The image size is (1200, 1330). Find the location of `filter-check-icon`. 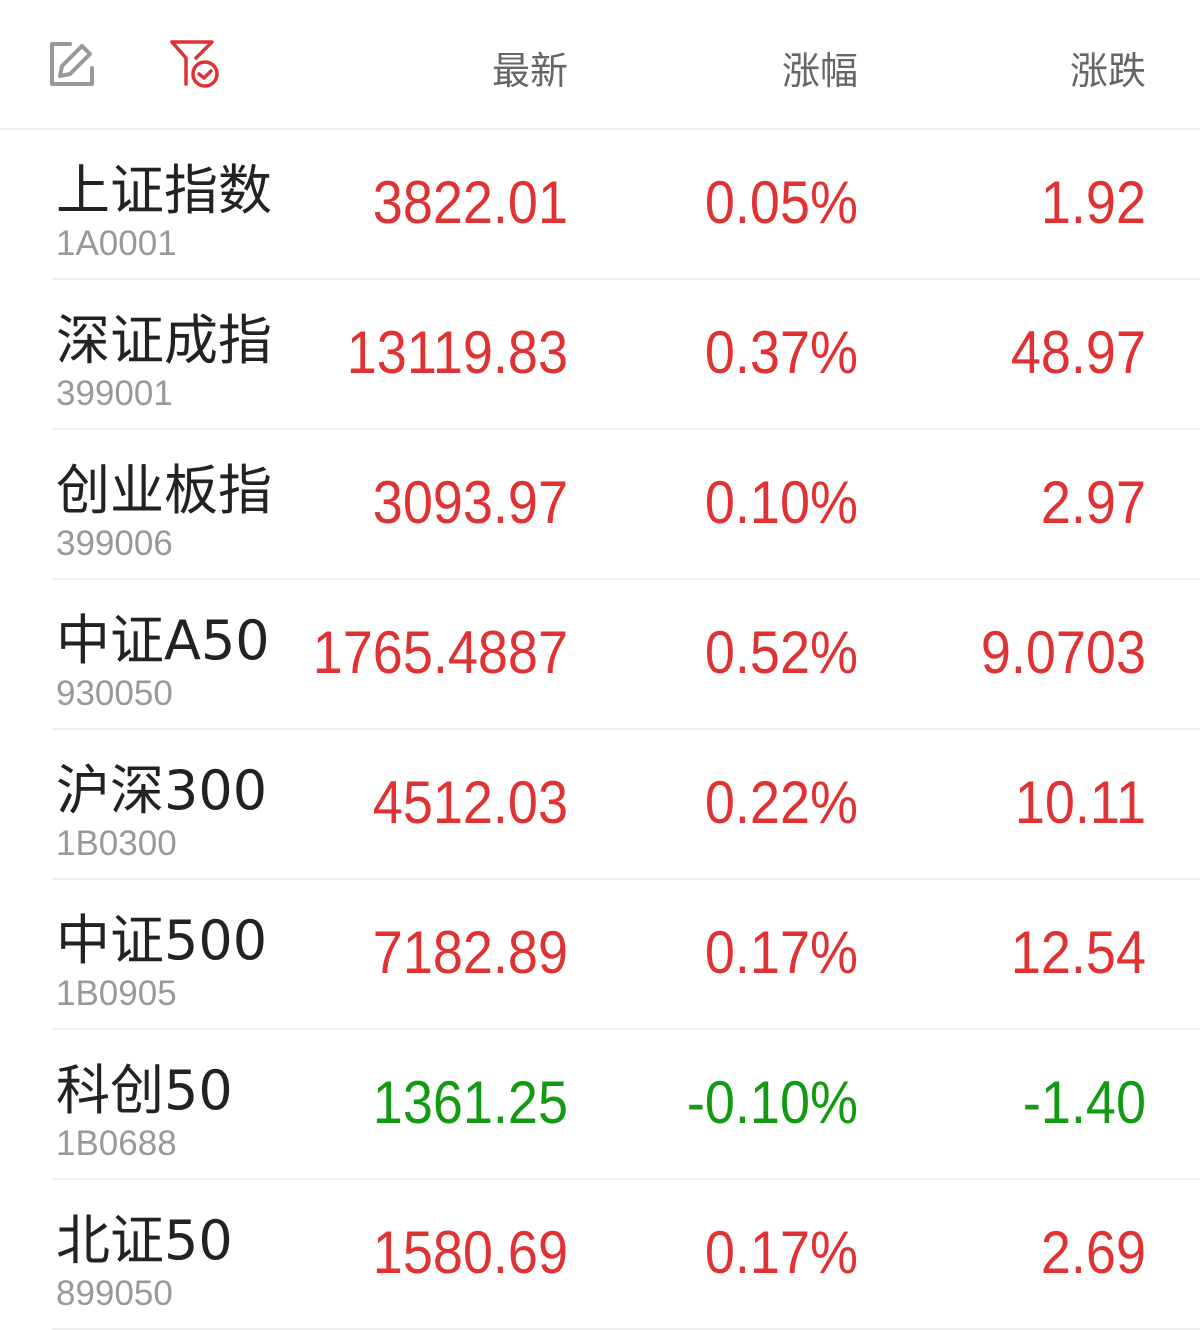

filter-check-icon is located at coordinates (194, 64).